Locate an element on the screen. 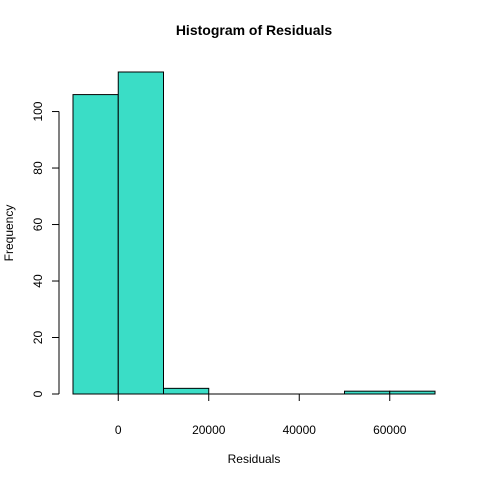 The width and height of the screenshot is (480, 485). x-tick-label: 60000 is located at coordinates (390, 430).